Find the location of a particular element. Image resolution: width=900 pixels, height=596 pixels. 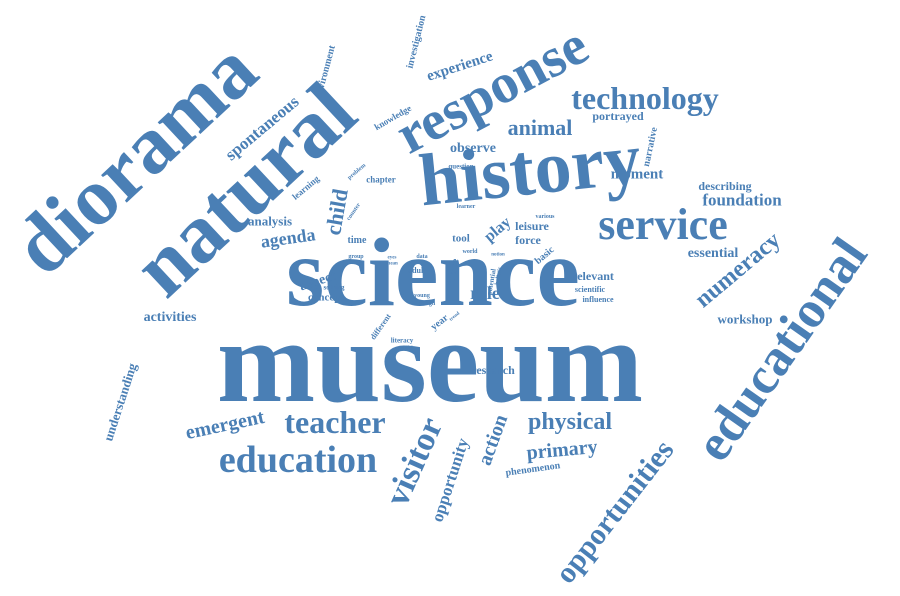

word-design: design is located at coordinates (427, 304).